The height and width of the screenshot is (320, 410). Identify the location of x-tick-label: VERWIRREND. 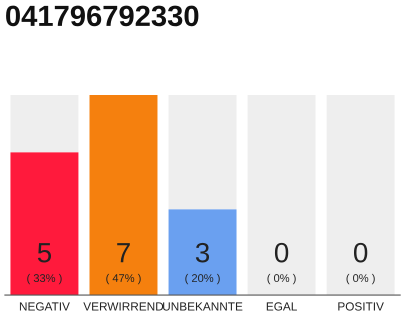
(123, 306).